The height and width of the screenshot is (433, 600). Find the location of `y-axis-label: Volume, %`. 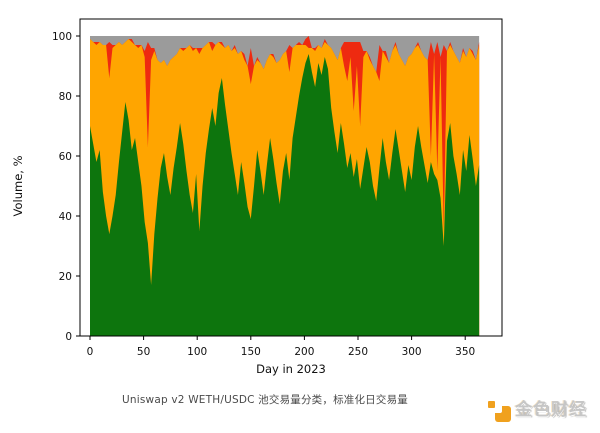

y-axis-label: Volume, % is located at coordinates (18, 185).